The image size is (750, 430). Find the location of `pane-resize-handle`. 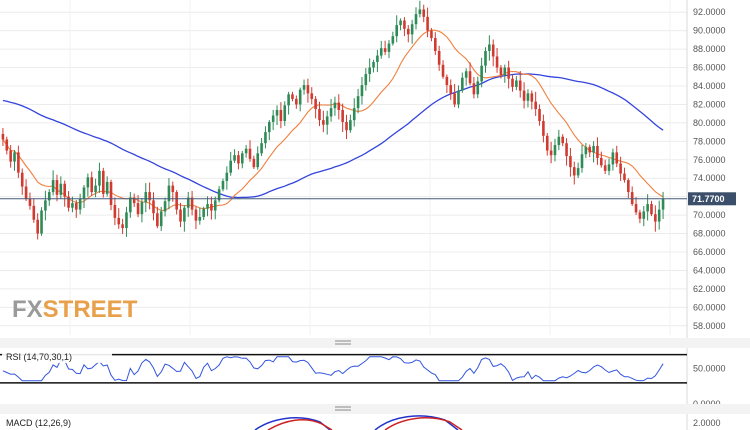

pane-resize-handle is located at coordinates (343, 342).